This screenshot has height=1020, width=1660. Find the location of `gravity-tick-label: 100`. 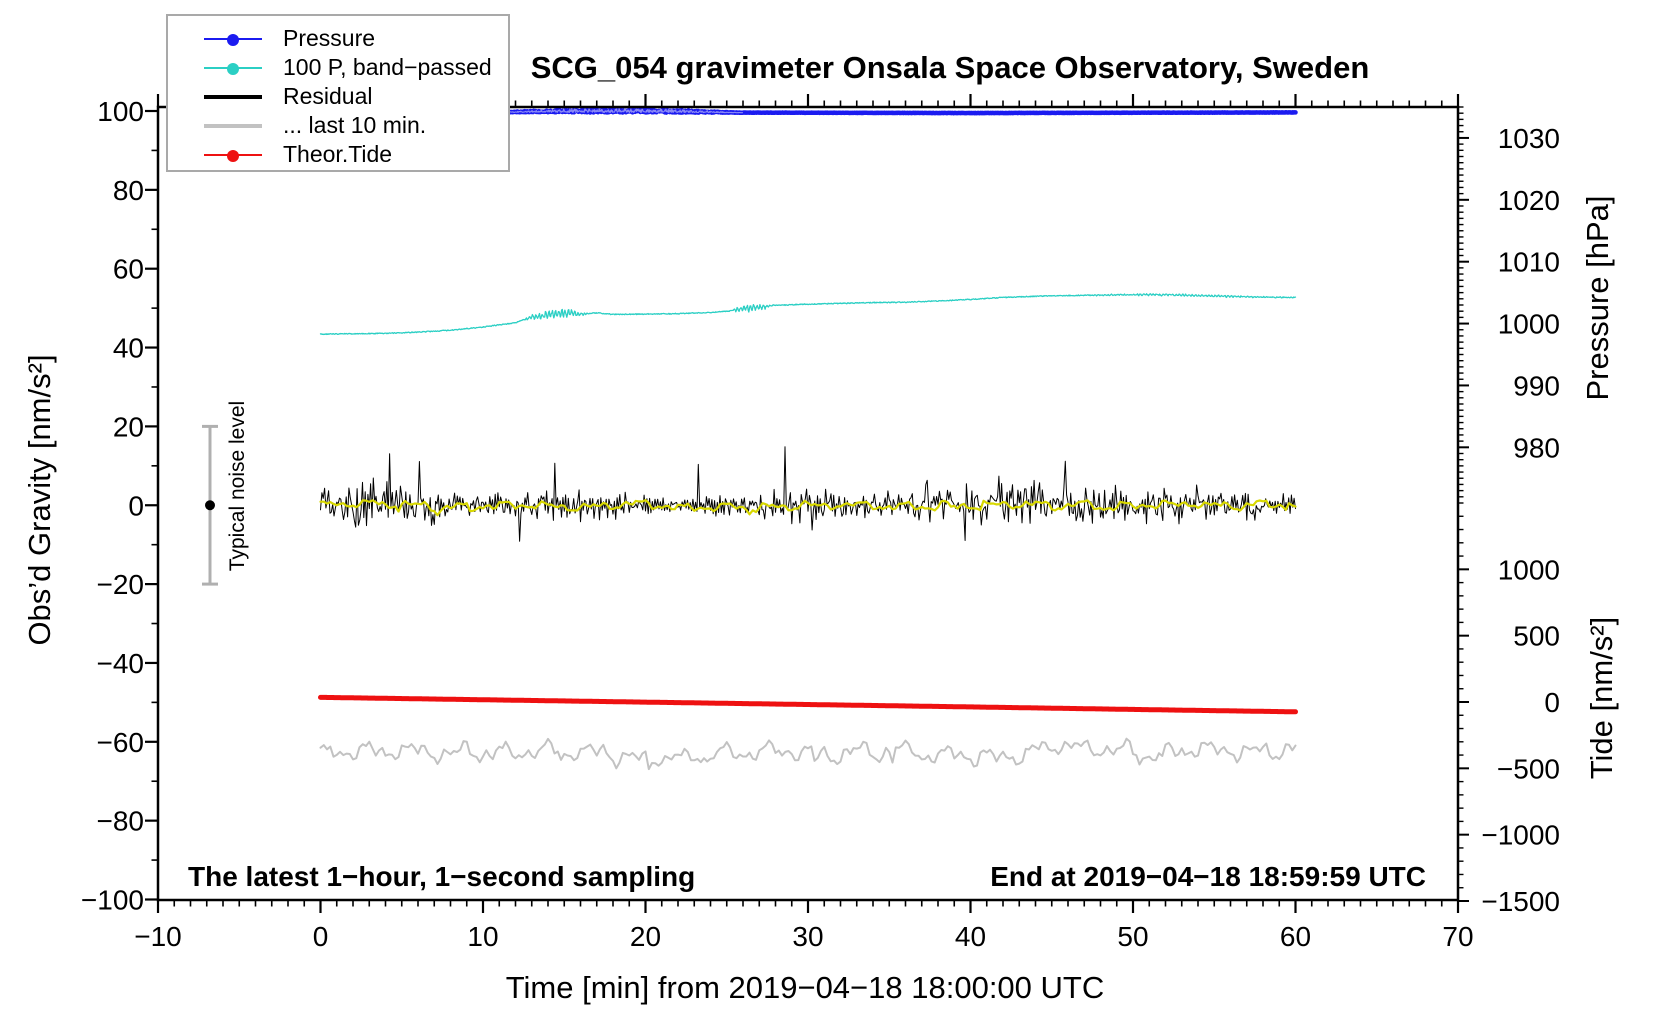

gravity-tick-label: 100 is located at coordinates (120, 111).